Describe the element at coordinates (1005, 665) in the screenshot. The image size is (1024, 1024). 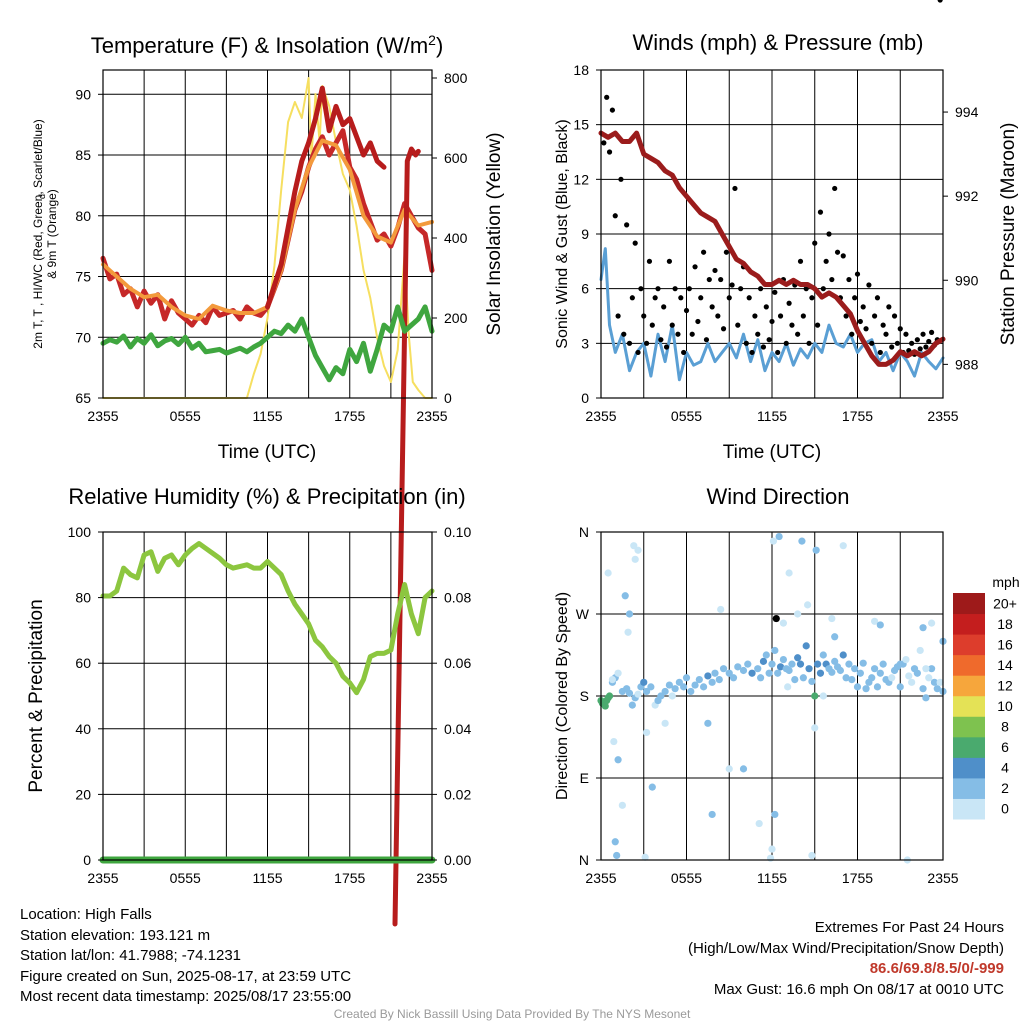
I see `colorbar-label: 14` at that location.